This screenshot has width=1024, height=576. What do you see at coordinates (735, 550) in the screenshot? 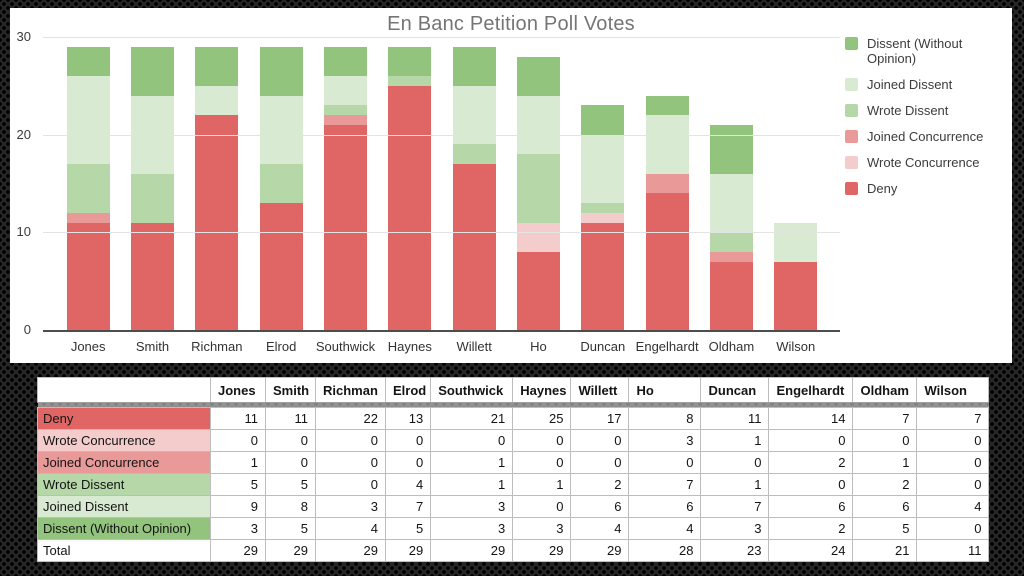
I see `table-cell: 23` at bounding box center [735, 550].